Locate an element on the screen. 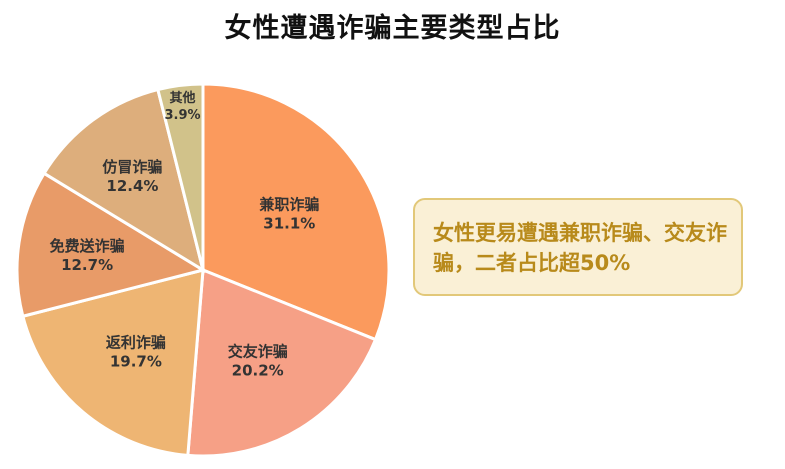 This screenshot has height=469, width=785. slice-label-fanli: 返利诈骗 is located at coordinates (136, 343).